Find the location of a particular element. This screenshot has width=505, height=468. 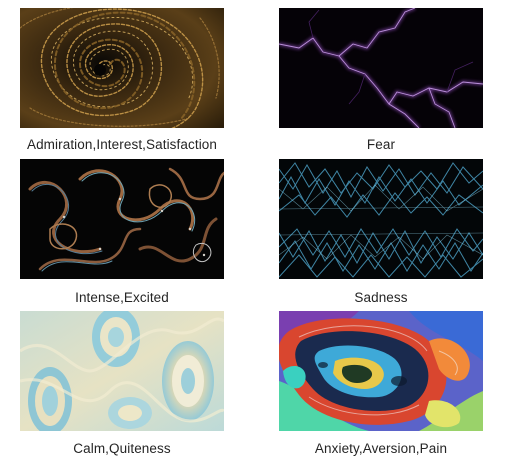

tile-image-calm is located at coordinates (122, 371).